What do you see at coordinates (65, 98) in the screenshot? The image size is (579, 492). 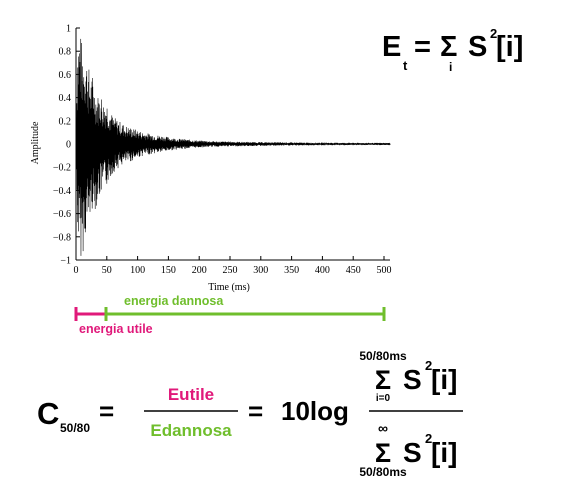 I see `y-tick-label: 0.4` at bounding box center [65, 98].